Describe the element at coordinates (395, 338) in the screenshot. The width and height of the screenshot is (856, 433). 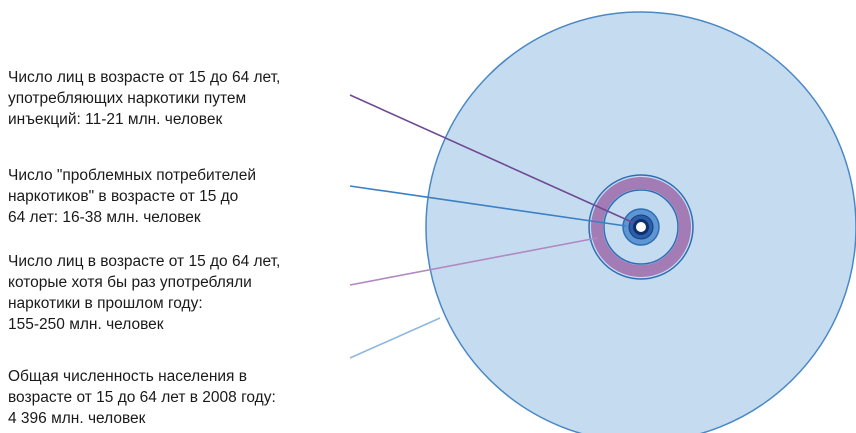
I see `leader-line-population` at that location.